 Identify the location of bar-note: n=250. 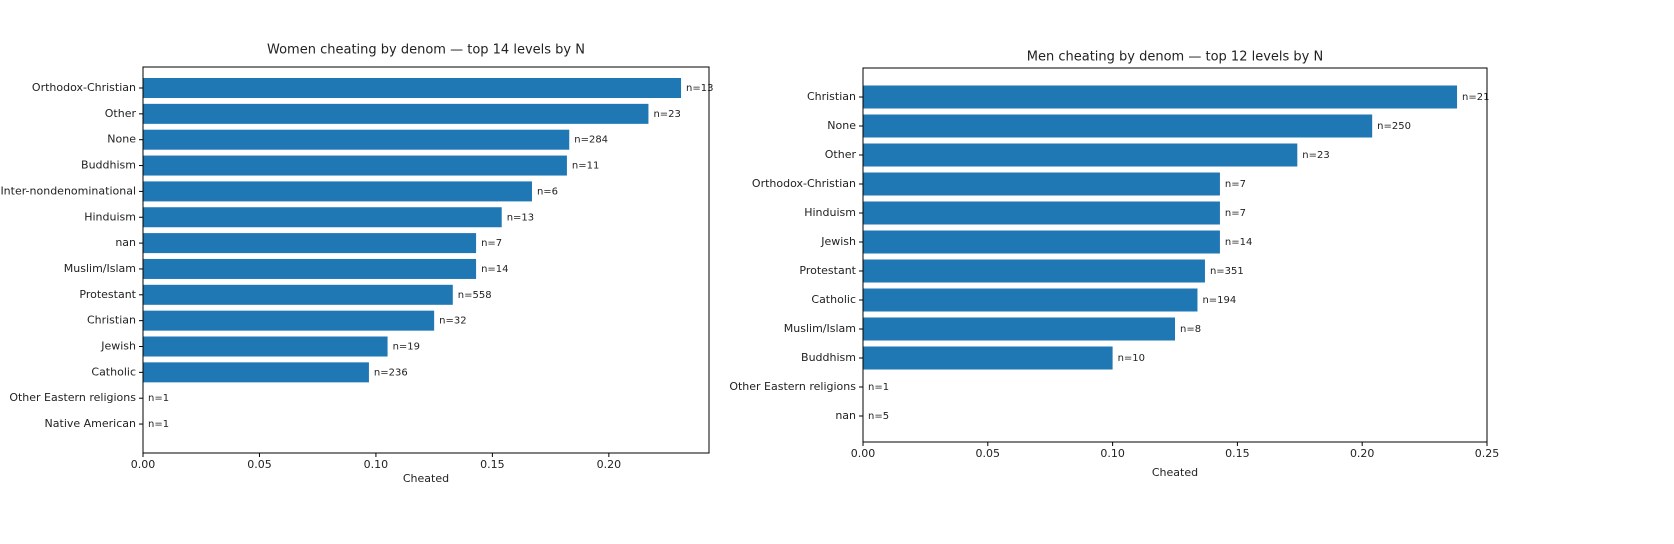
(1394, 126).